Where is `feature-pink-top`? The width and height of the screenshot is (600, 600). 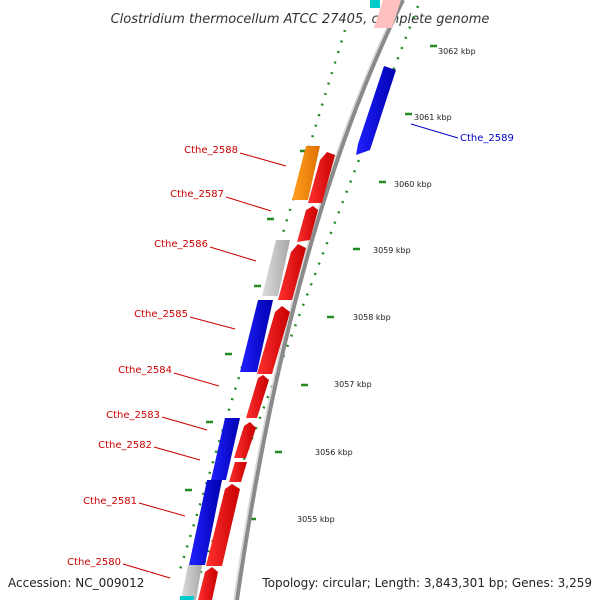 feature-pink-top is located at coordinates (387, 14).